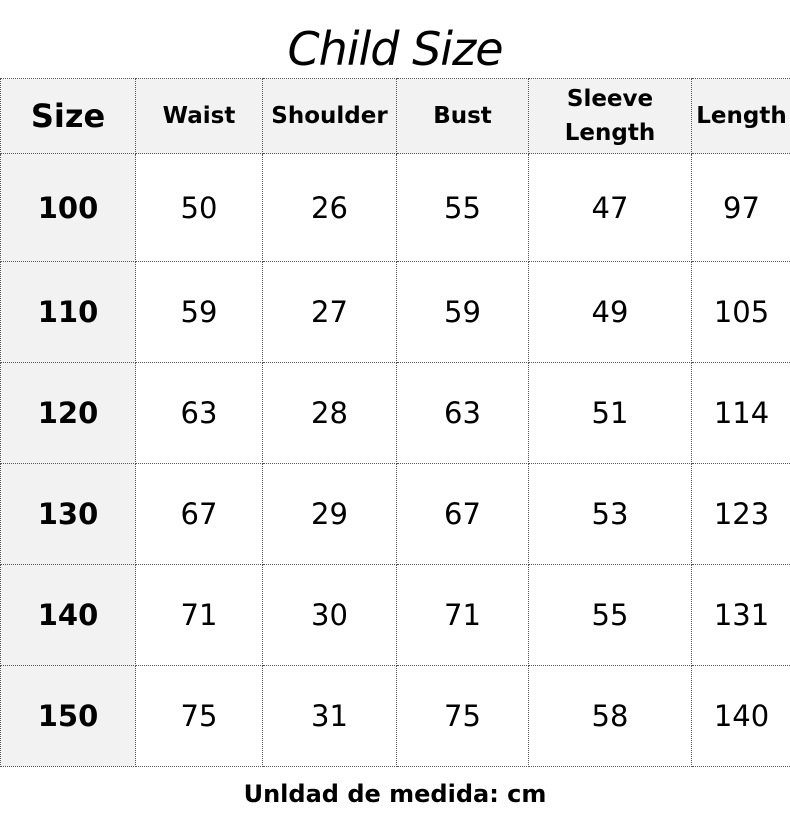  I want to click on cell-waist: 71, so click(199, 615).